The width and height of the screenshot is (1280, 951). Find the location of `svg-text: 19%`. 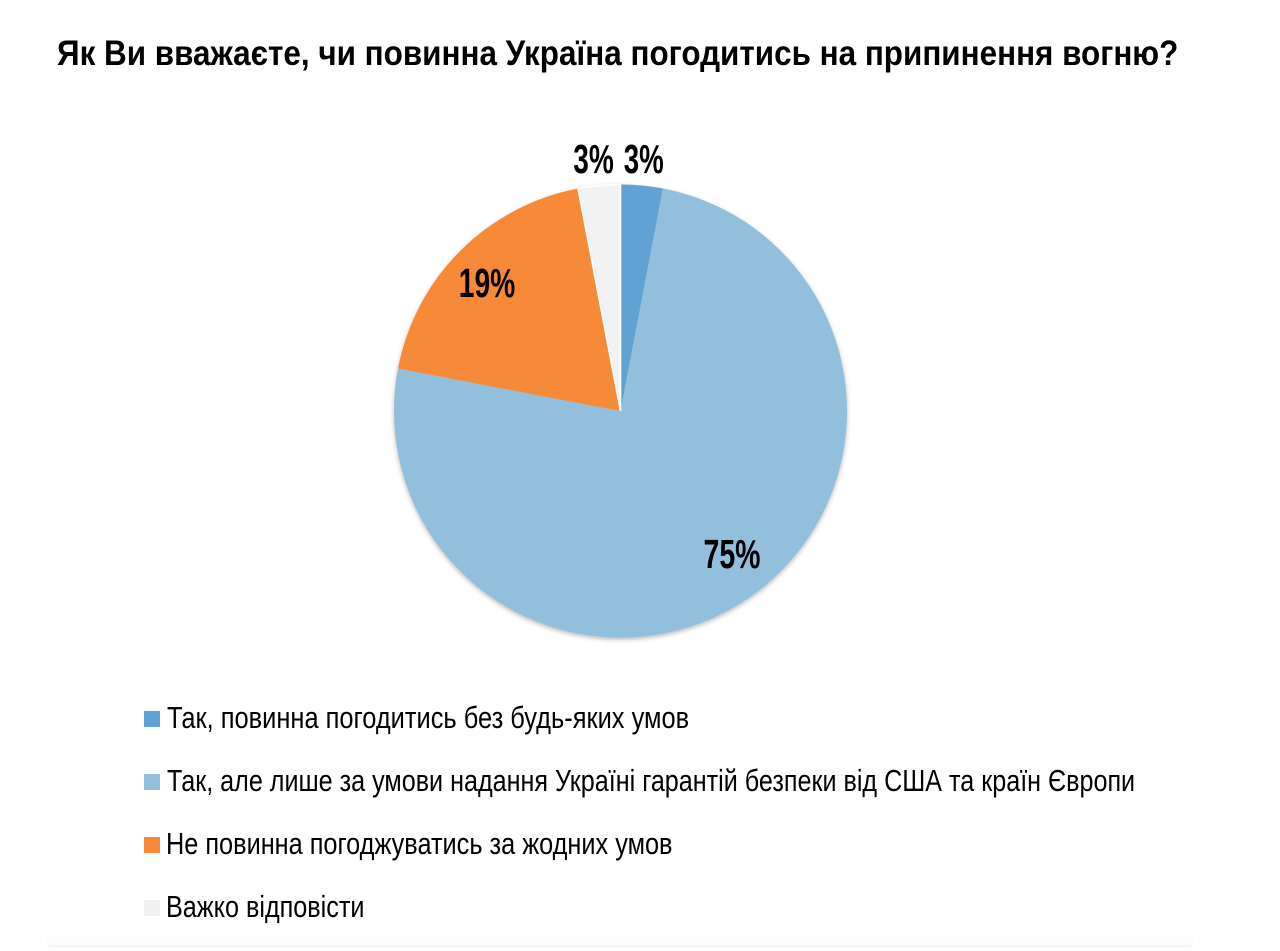

svg-text: 19% is located at coordinates (487, 283).